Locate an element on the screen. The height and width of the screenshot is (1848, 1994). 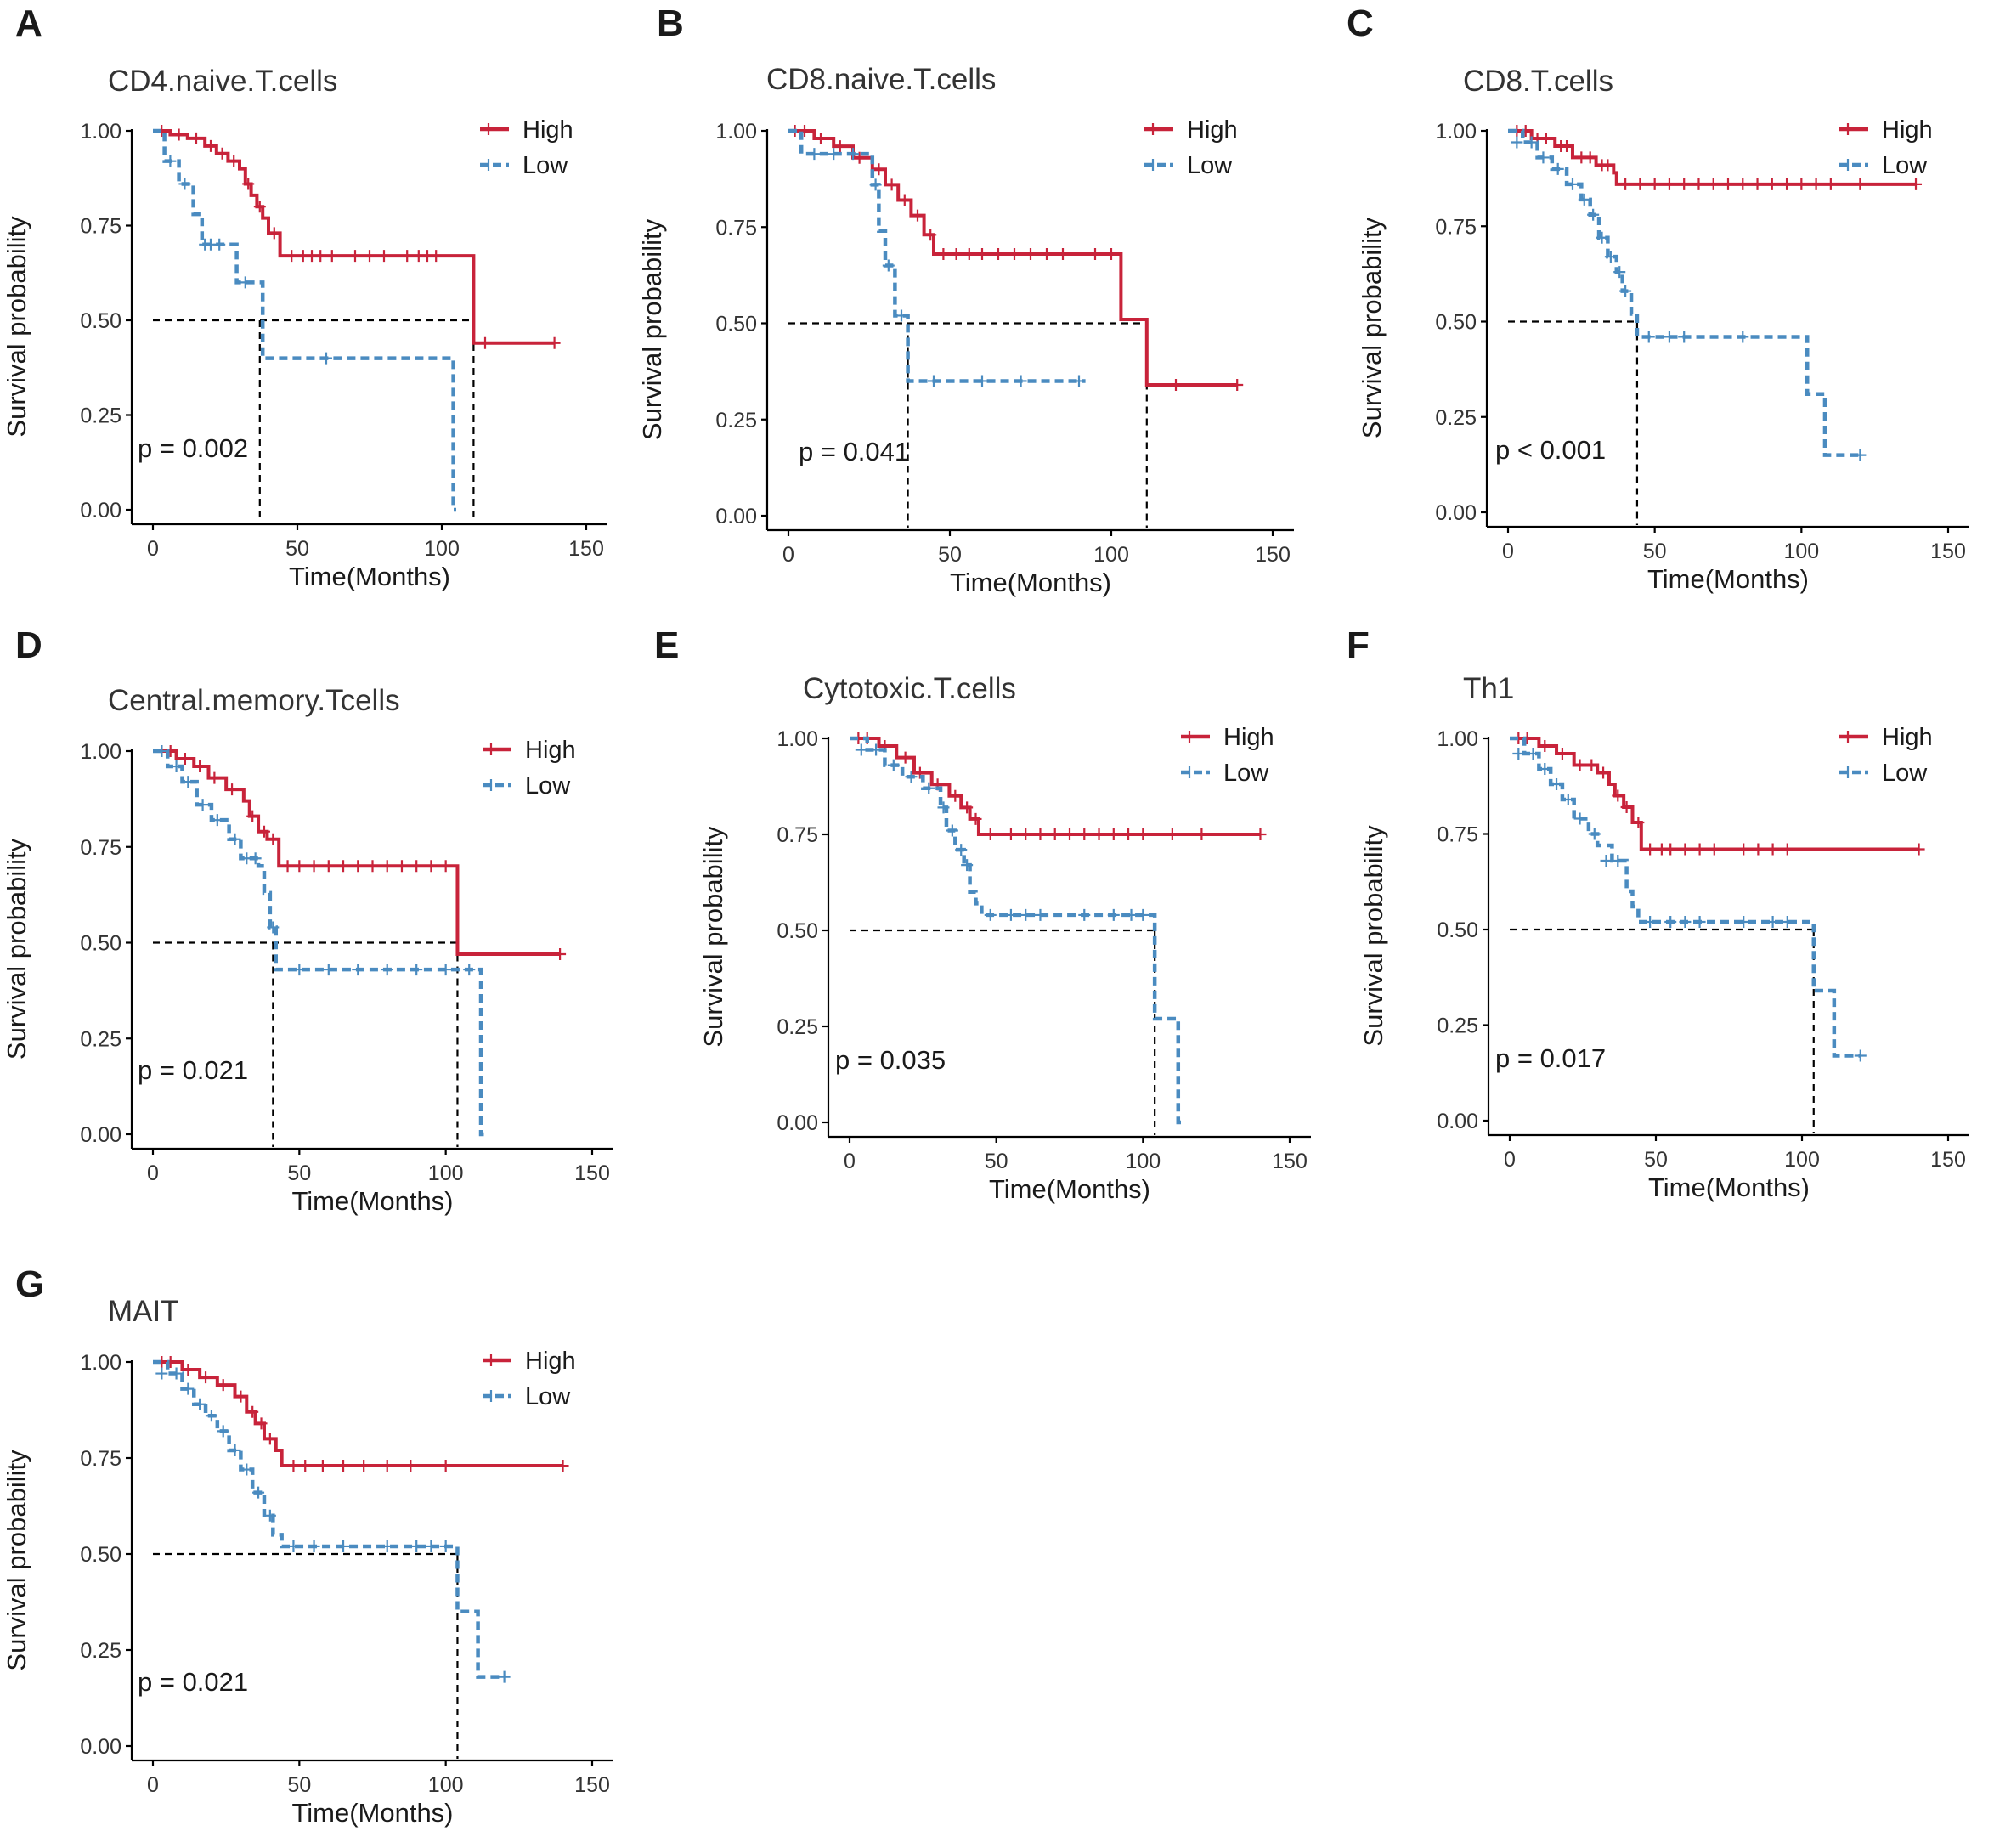
chart-title: Cytotoxic.T.cells is located at coordinates (910, 688).